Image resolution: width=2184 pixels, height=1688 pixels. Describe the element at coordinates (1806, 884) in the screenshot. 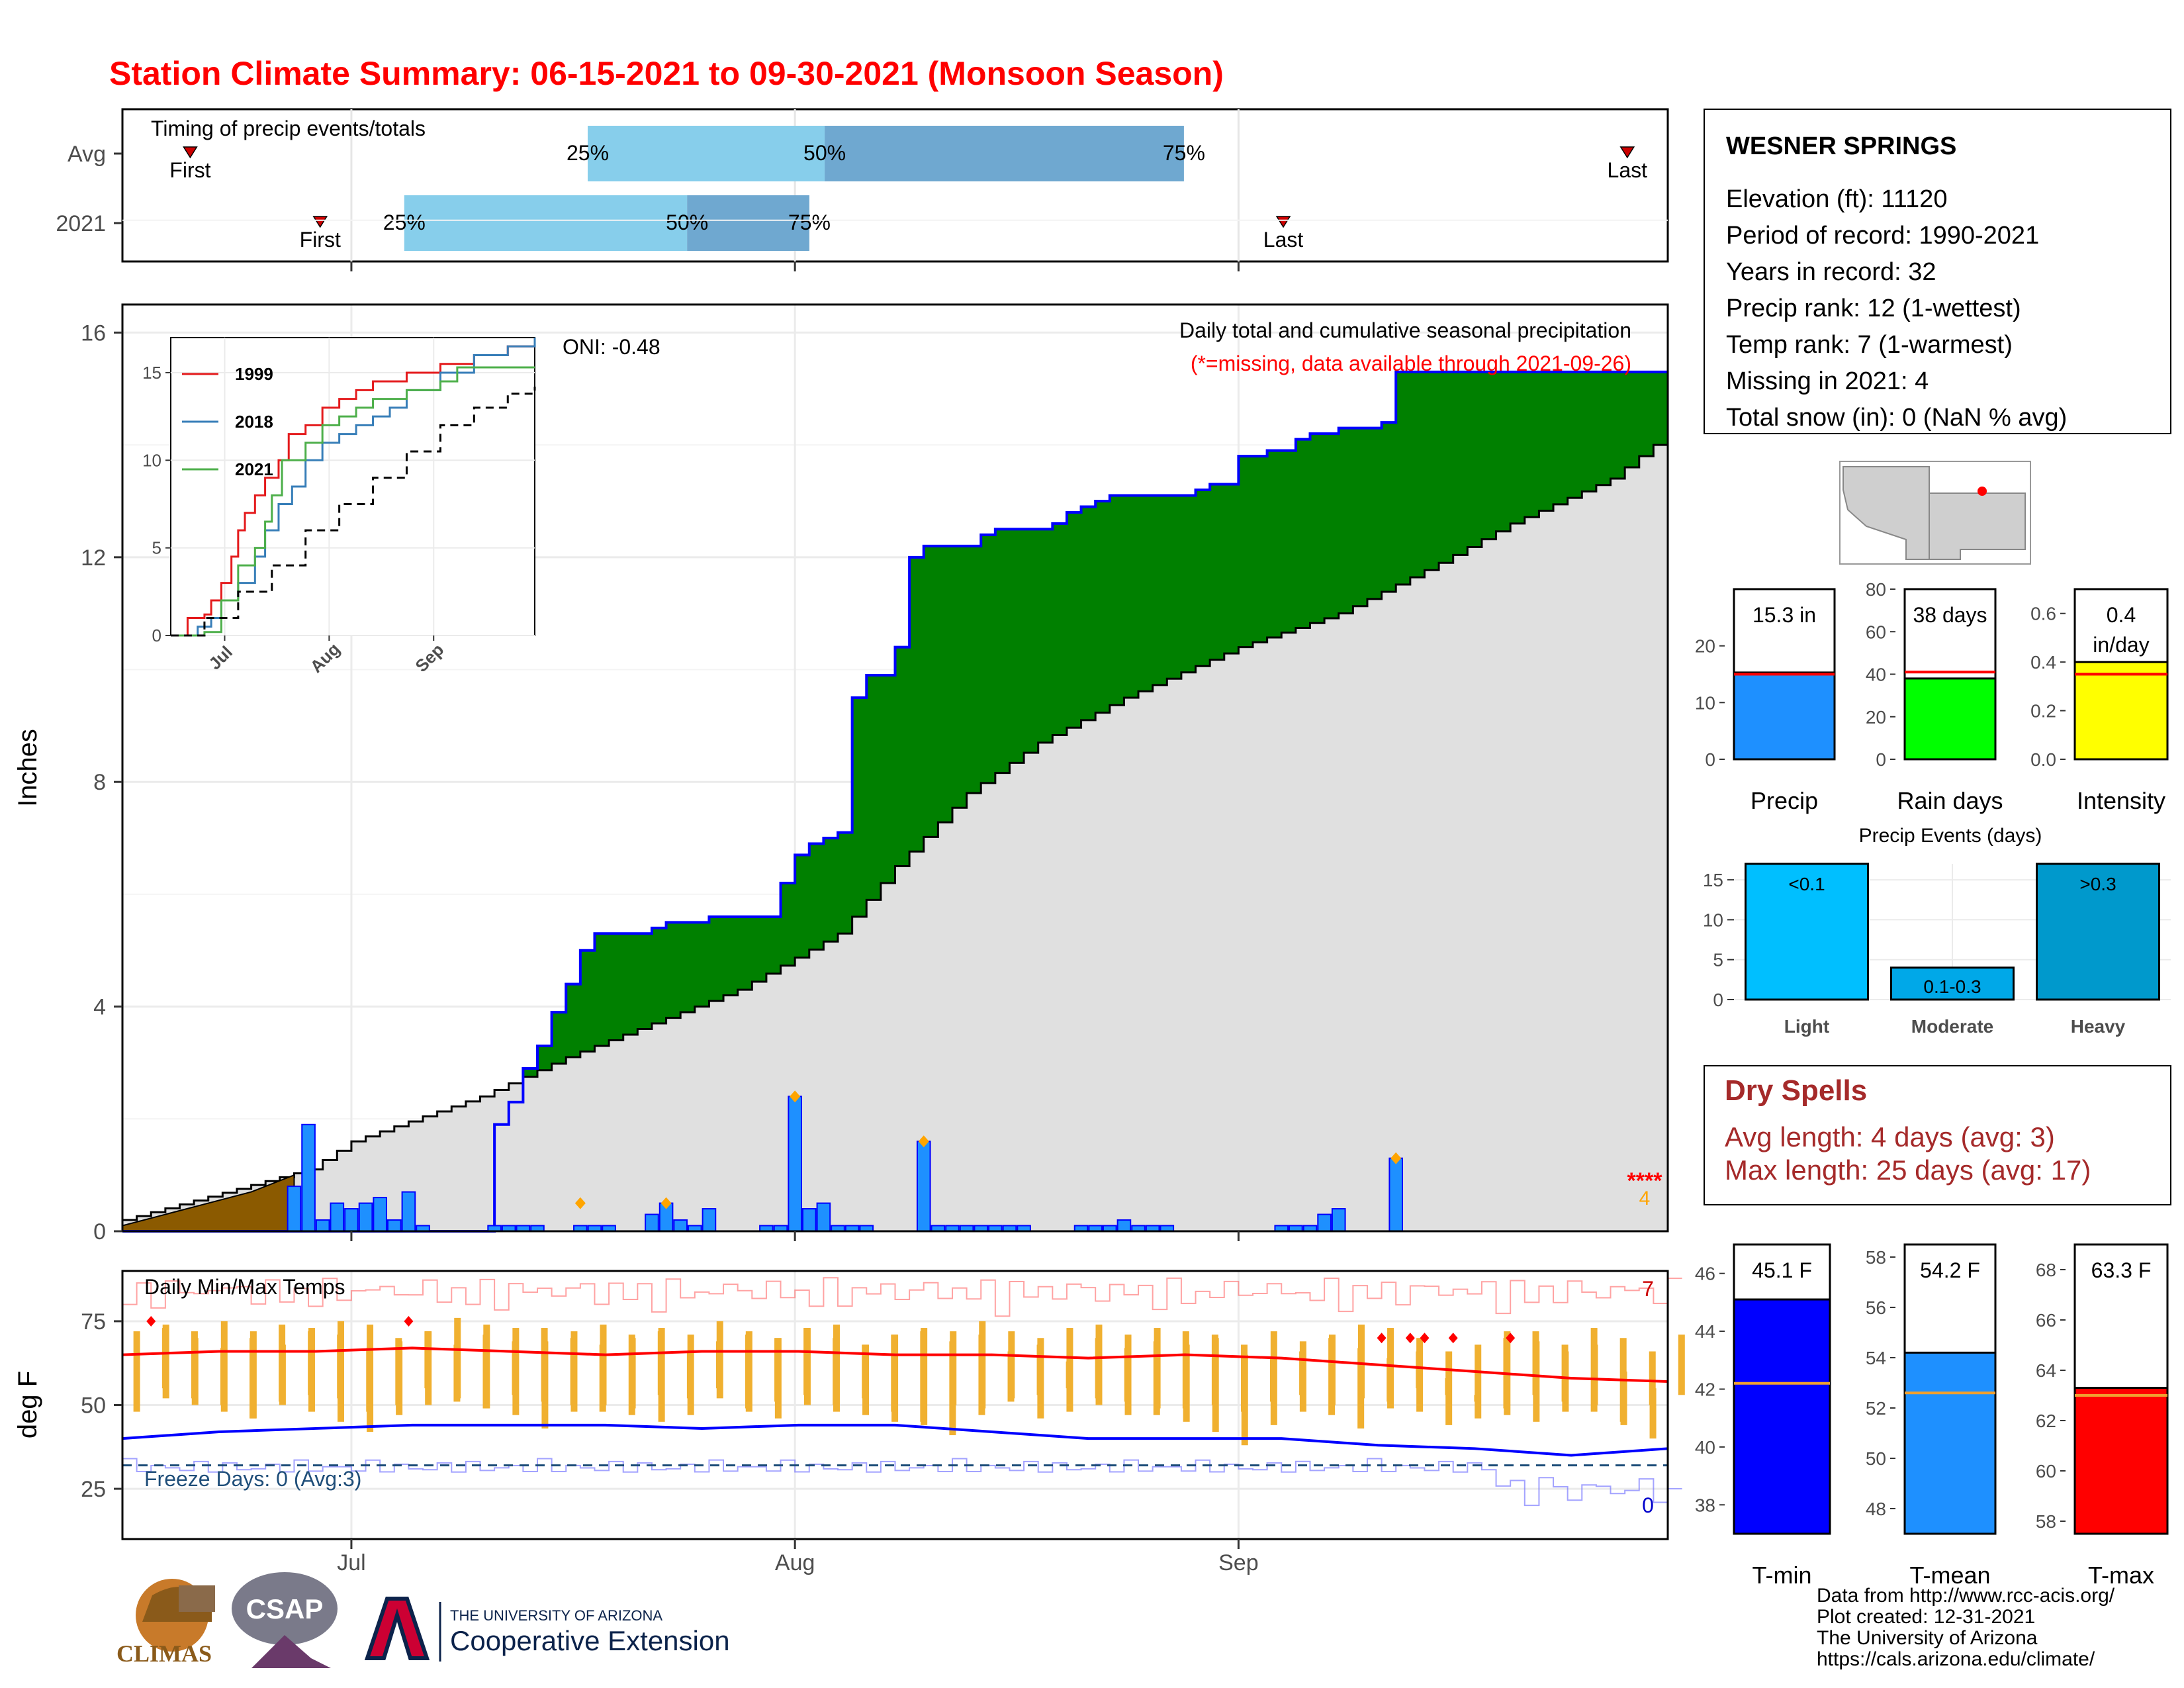

I see `events-bar-label: <0.1` at that location.